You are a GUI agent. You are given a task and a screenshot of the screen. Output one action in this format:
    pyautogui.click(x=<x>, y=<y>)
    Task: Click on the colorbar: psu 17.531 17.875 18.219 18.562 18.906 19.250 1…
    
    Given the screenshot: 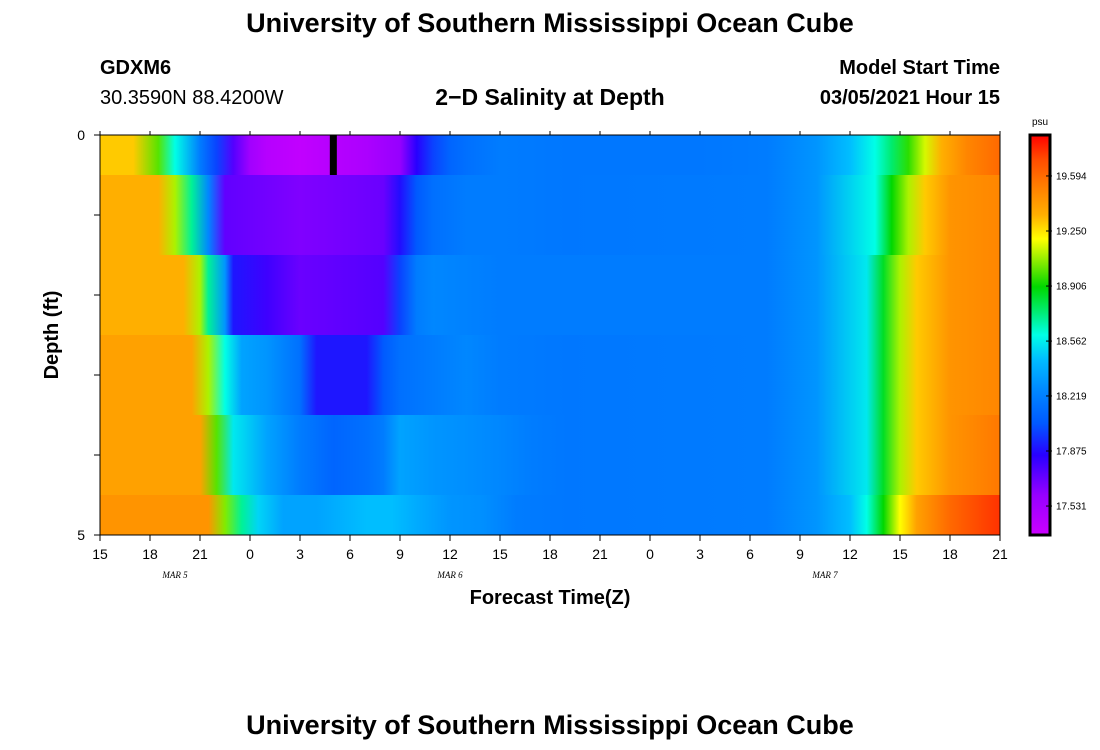 What is the action you would take?
    pyautogui.click(x=1057, y=327)
    